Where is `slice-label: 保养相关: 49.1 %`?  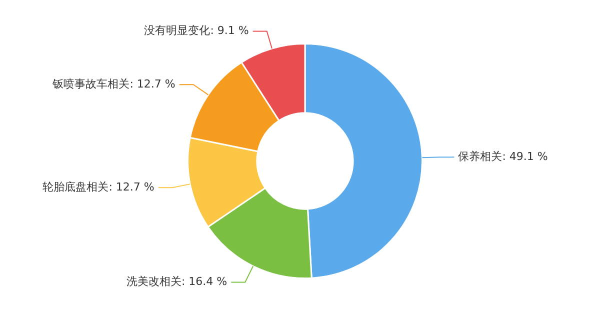
slice-label: 保养相关: 49.1 % is located at coordinates (503, 157).